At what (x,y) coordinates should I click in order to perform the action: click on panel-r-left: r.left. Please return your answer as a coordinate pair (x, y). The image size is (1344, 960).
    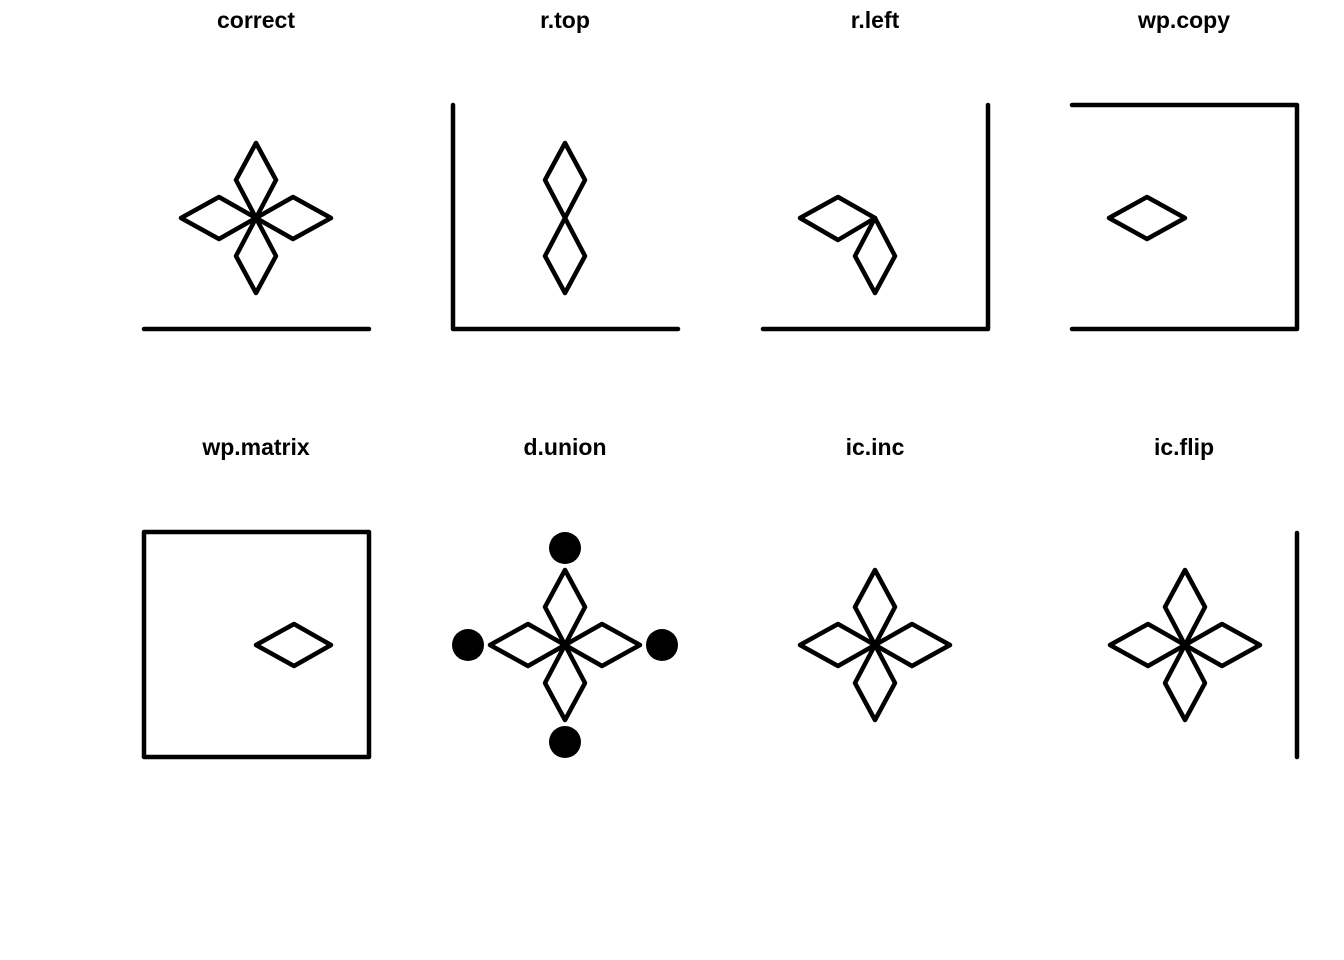
    Looking at the image, I should click on (875, 169).